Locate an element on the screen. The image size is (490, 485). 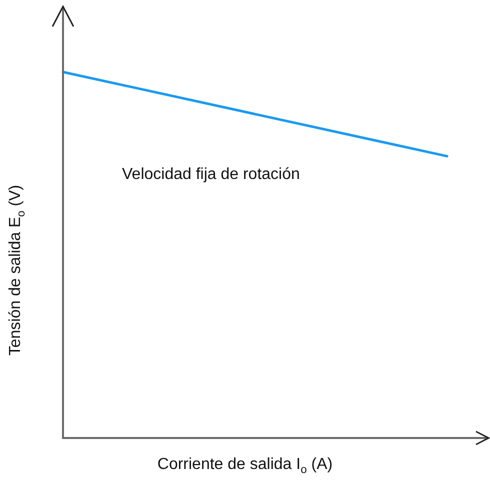
x-axis-title: Corriente de salida I$_{o}$ (A) is located at coordinates (245, 466).